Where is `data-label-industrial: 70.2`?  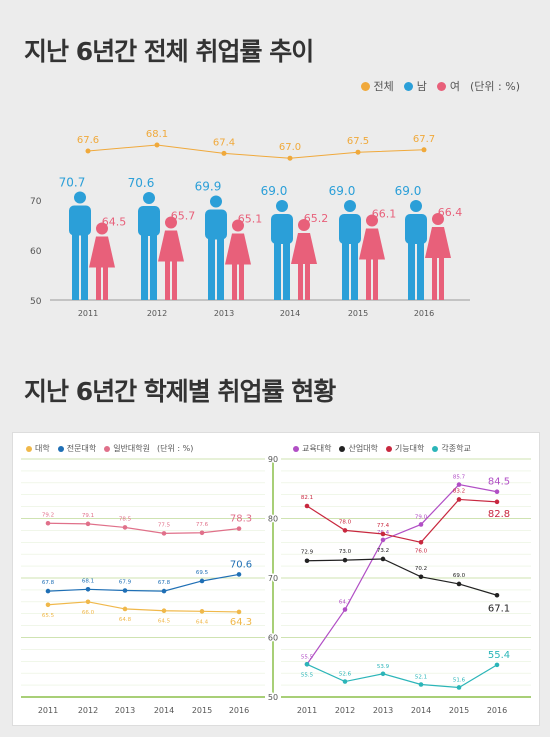 data-label-industrial: 70.2 is located at coordinates (421, 569).